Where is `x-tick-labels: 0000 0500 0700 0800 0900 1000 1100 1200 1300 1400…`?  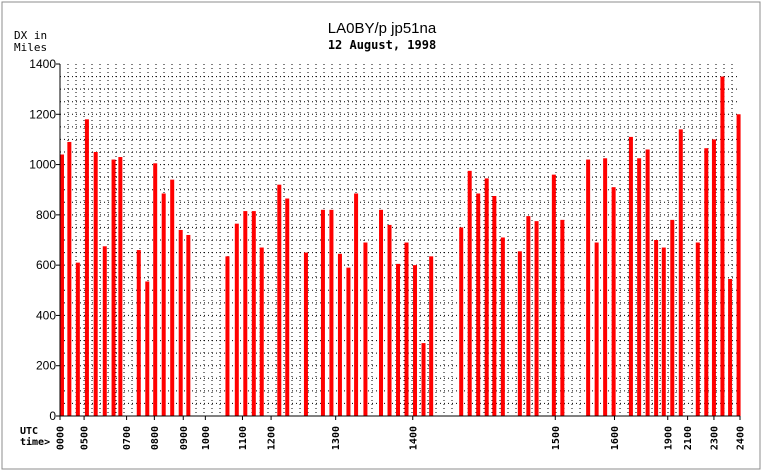
x-tick-labels: 0000 0500 0700 0800 0900 1000 1100 1200 1300 1400… is located at coordinates (401, 438).